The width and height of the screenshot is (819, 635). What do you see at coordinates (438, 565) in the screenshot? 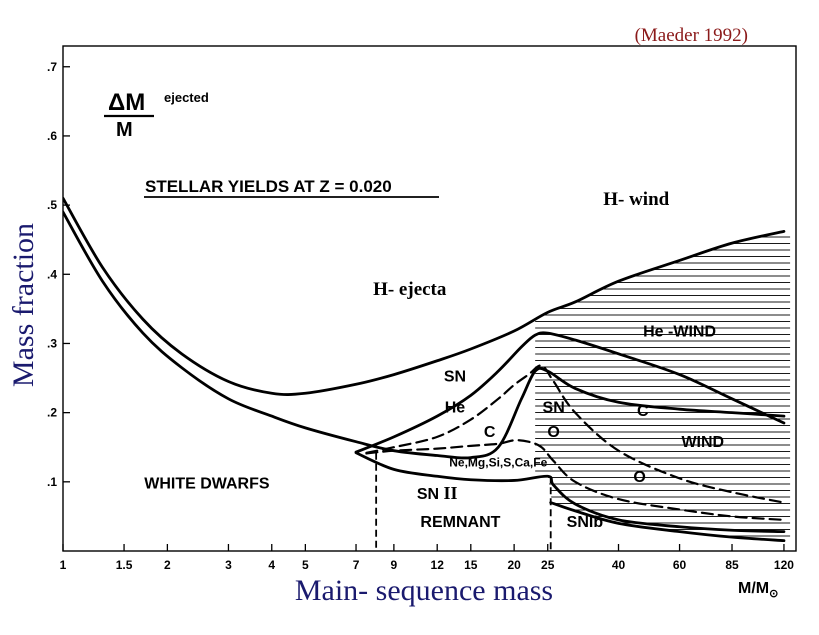
I see `x-tick-label-12: 12` at bounding box center [438, 565].